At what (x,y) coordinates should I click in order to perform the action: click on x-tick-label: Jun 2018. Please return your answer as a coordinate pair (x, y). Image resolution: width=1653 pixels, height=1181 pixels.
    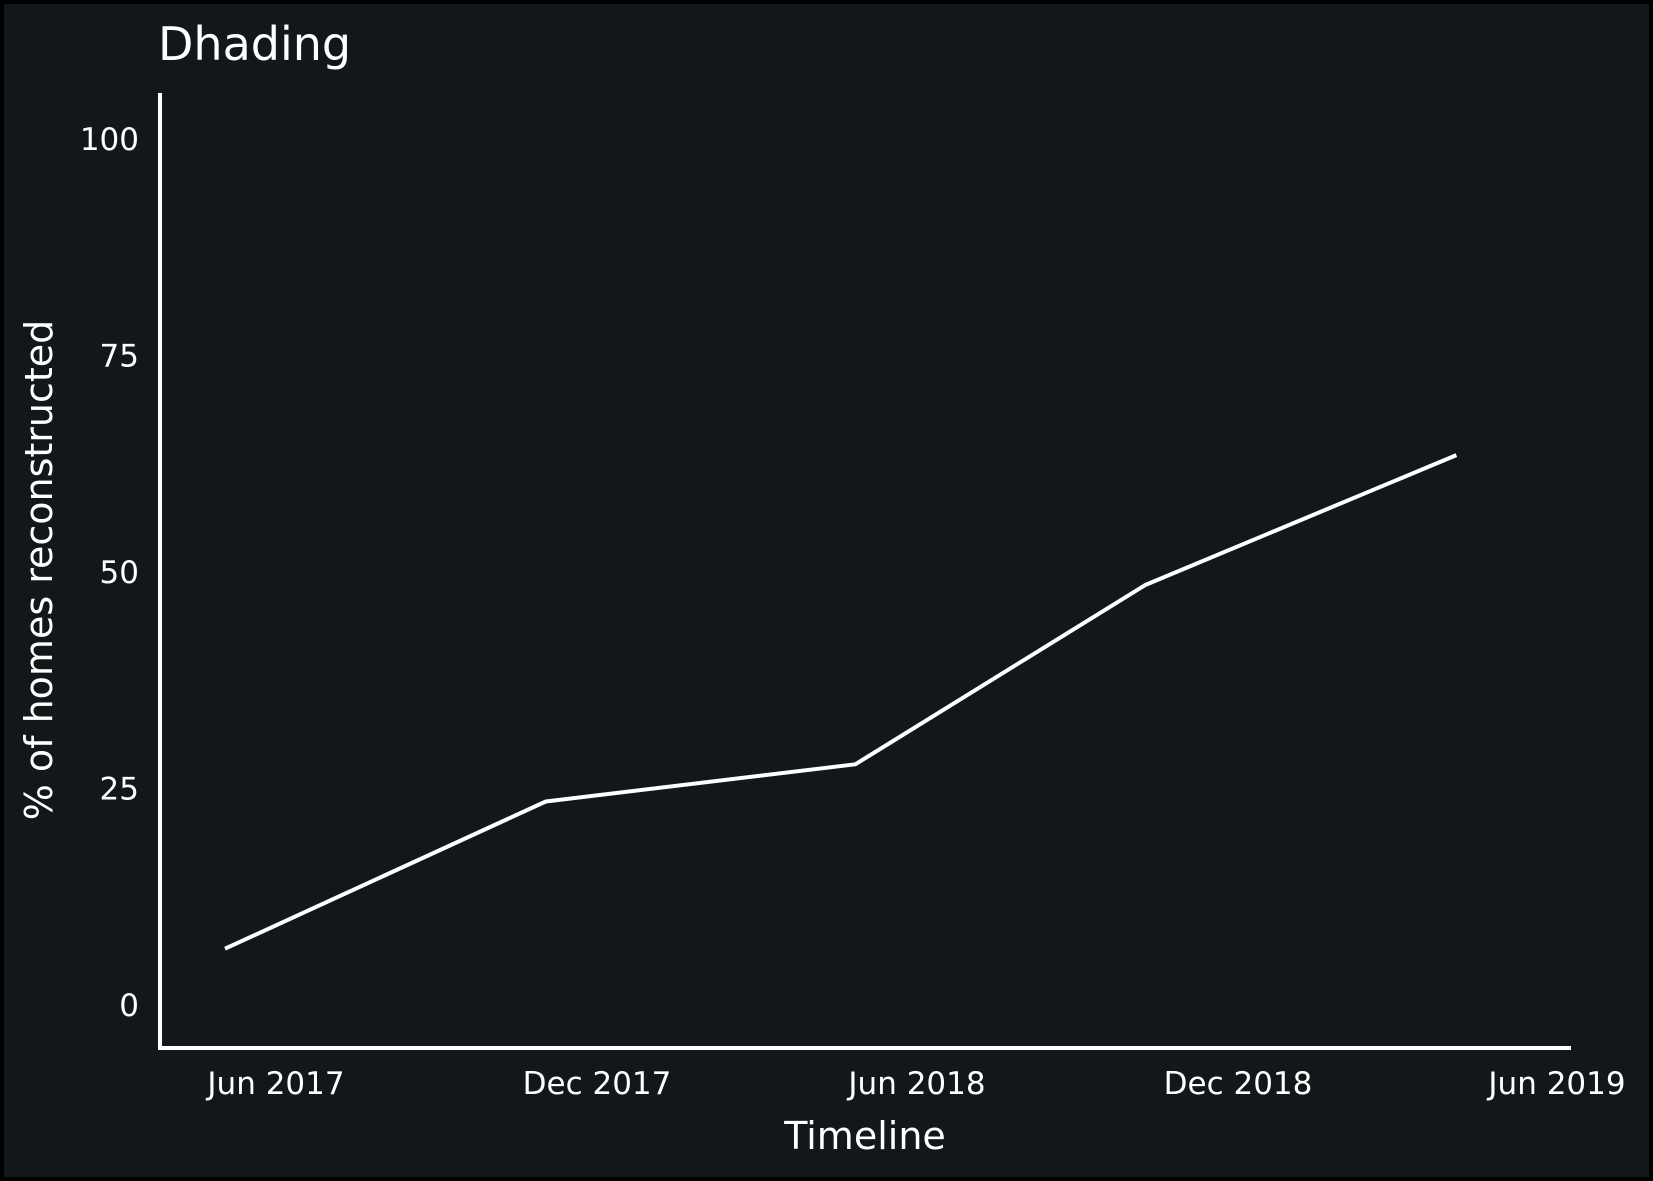
    Looking at the image, I should click on (915, 1084).